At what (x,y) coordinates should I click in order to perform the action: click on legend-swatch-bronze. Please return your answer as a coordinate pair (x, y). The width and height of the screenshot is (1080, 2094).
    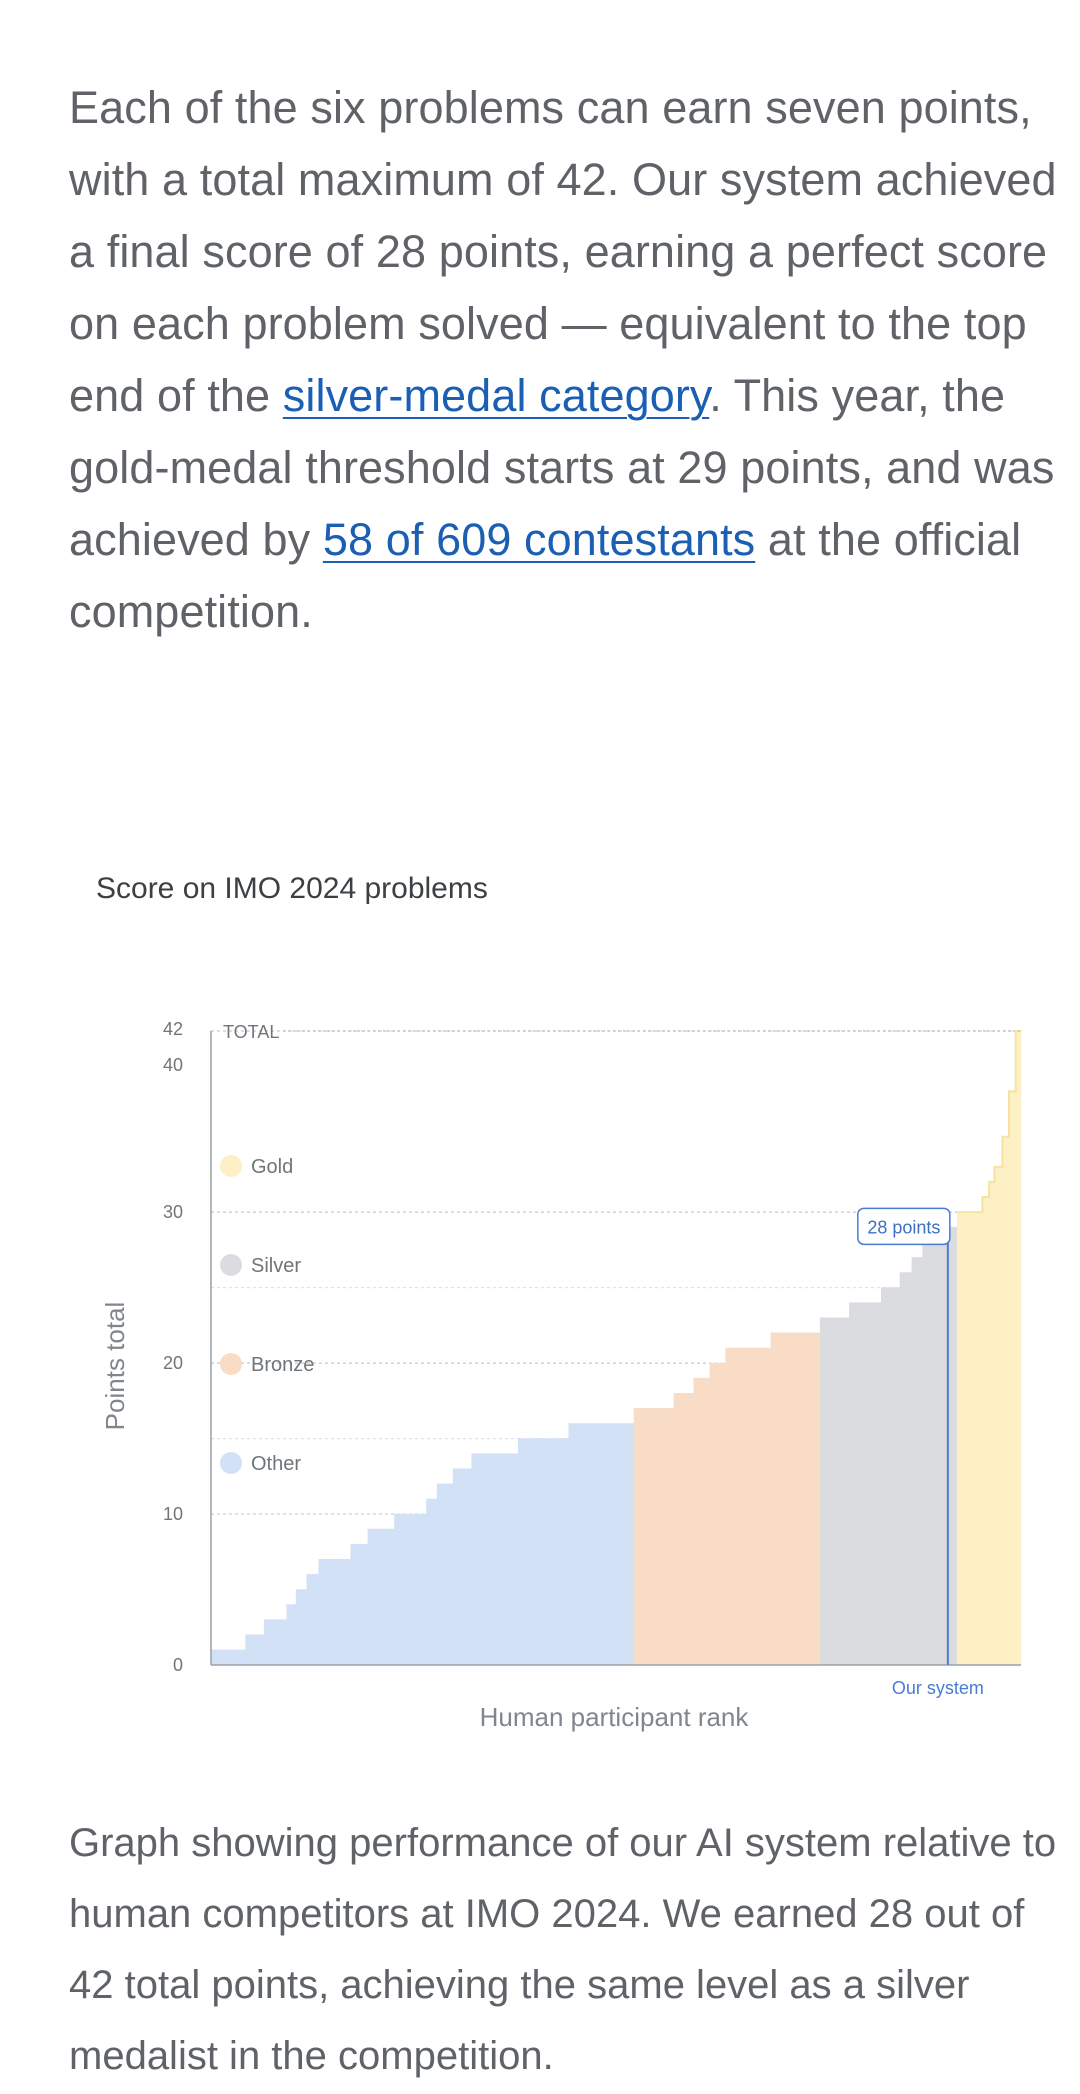
    Looking at the image, I should click on (231, 1364).